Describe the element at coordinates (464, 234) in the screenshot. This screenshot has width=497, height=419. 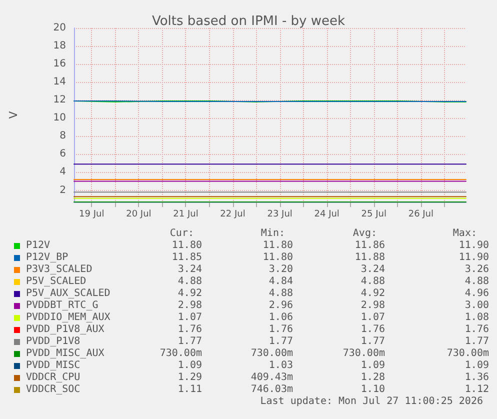
I see `text: Max:` at that location.